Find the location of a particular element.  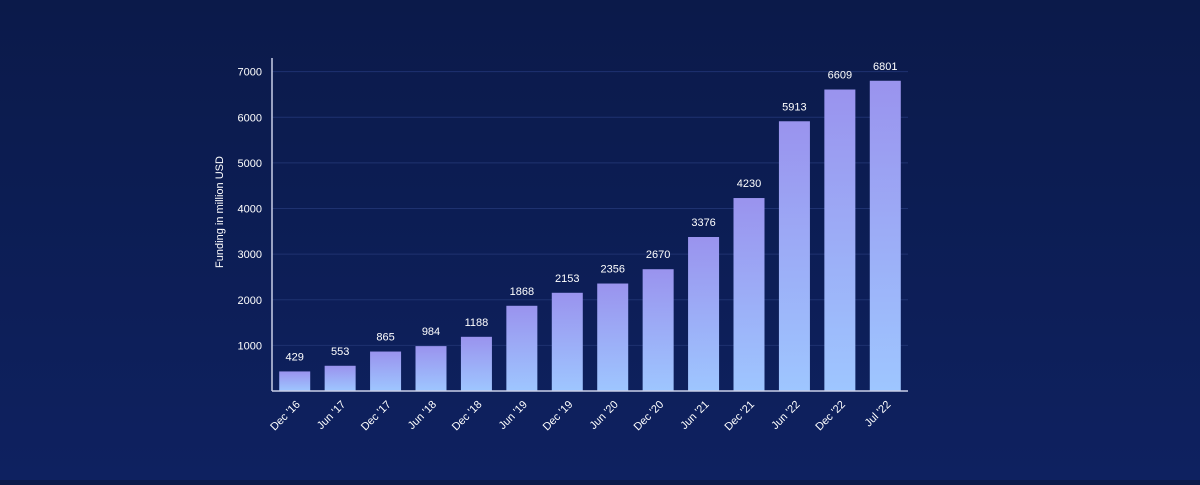

data-label: 6609 is located at coordinates (840, 76).